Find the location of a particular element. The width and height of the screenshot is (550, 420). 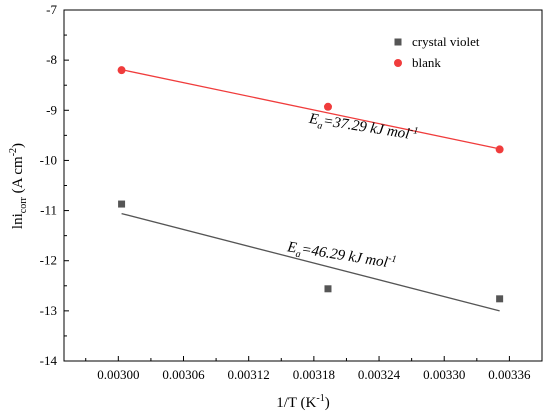

x-axis-title: 1/T (K-1) is located at coordinates (302, 402).